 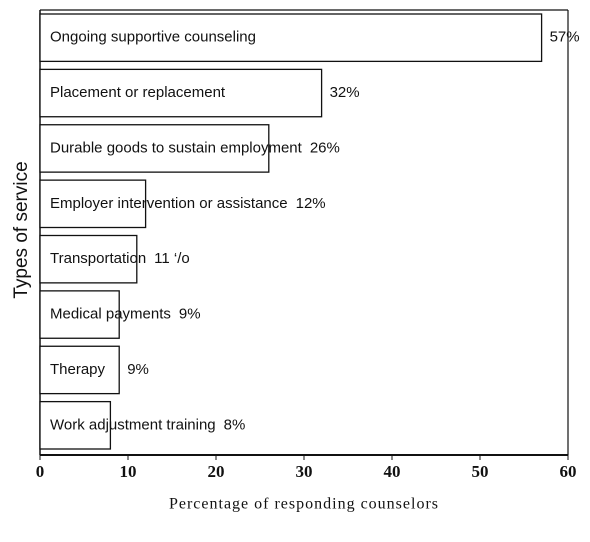 I want to click on x-tick-label: 40, so click(x=392, y=471).